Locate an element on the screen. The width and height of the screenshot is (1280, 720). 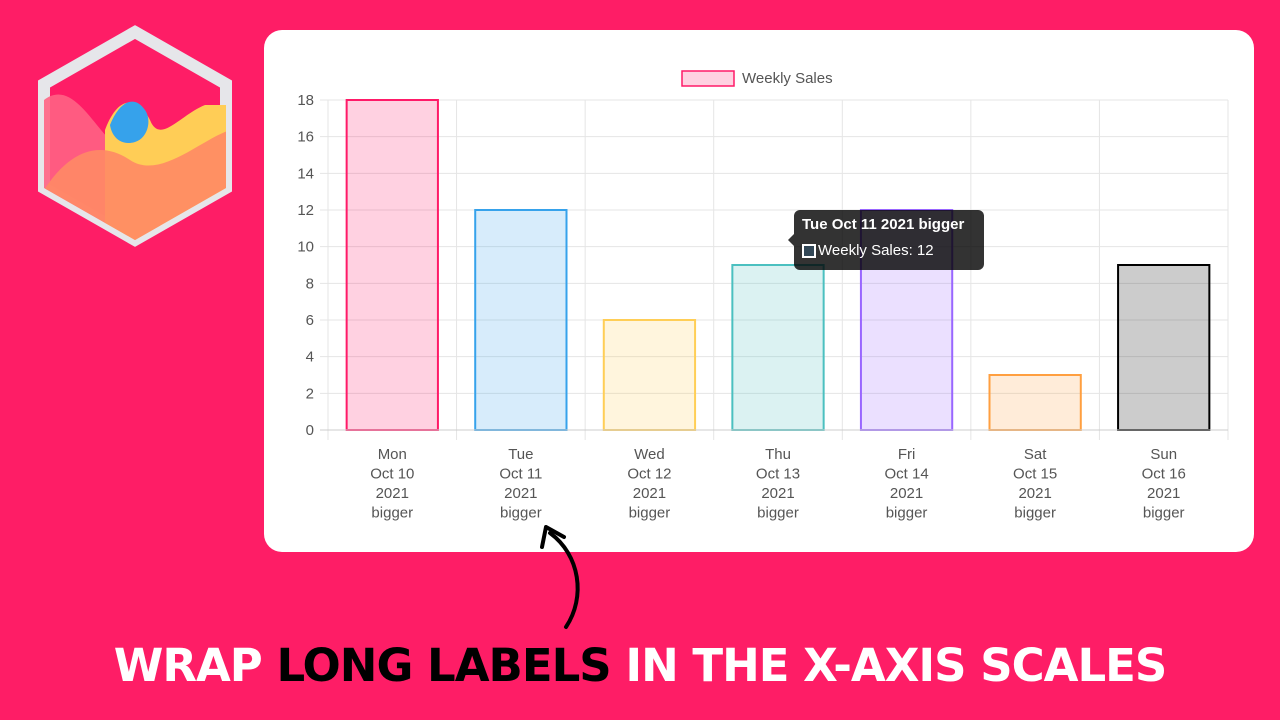
x-tick-label: Sun Oct 16 2021 bigger is located at coordinates (1164, 484).